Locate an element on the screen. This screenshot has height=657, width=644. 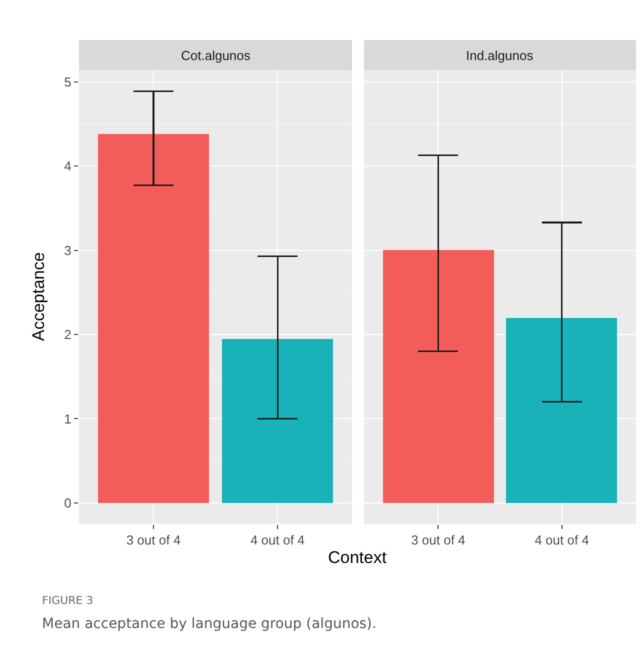
y-tick-label: 4 is located at coordinates (68, 166).